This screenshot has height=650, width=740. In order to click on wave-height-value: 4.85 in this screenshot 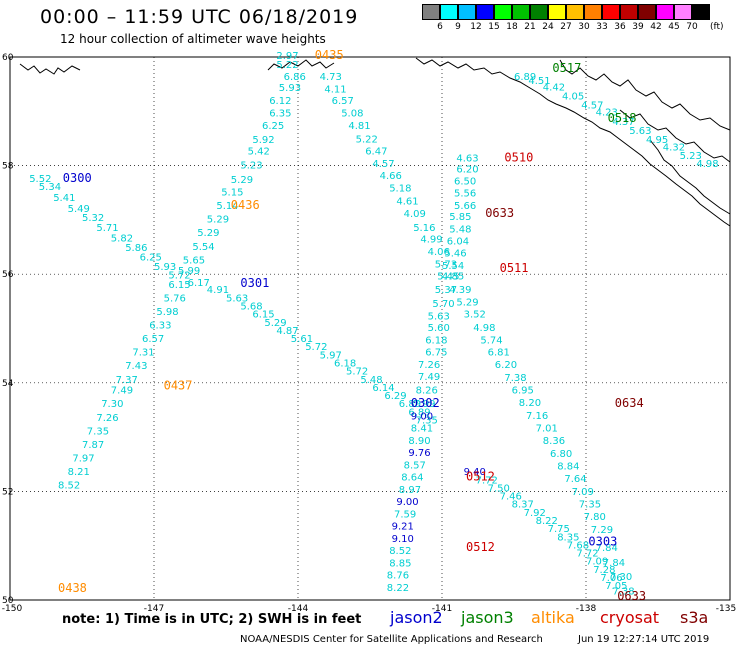, I will do `click(453, 277)`.